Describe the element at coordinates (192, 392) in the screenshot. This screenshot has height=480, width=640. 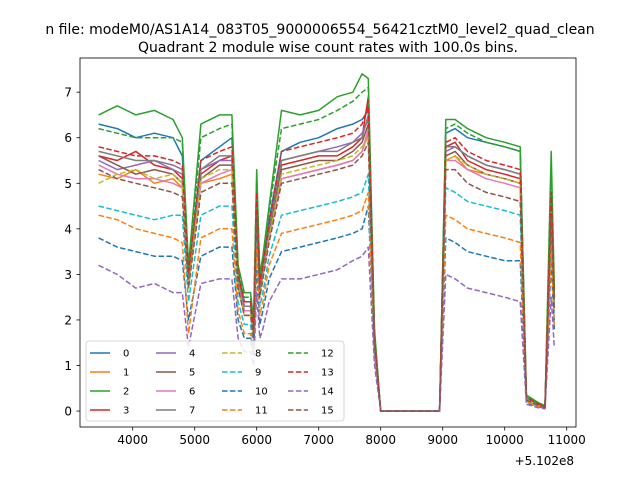
I see `legend-label-6: 6` at that location.